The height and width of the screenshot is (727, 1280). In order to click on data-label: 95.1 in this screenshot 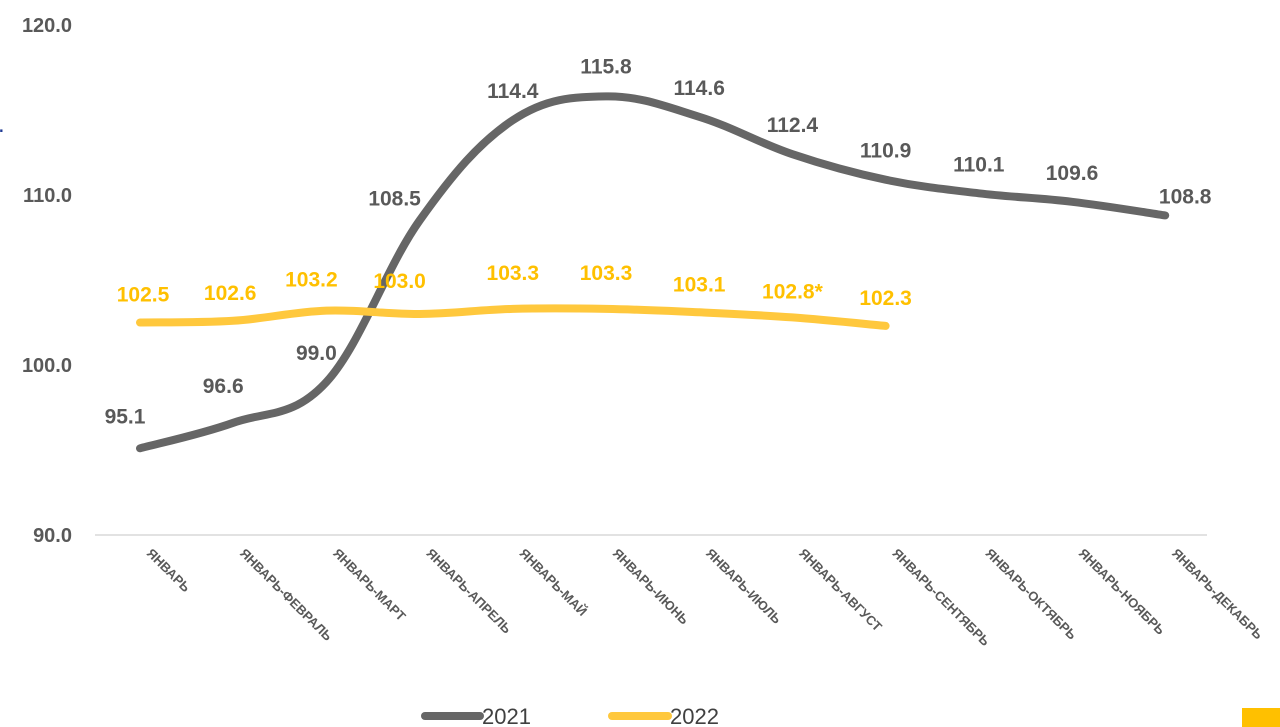, I will do `click(125, 416)`.